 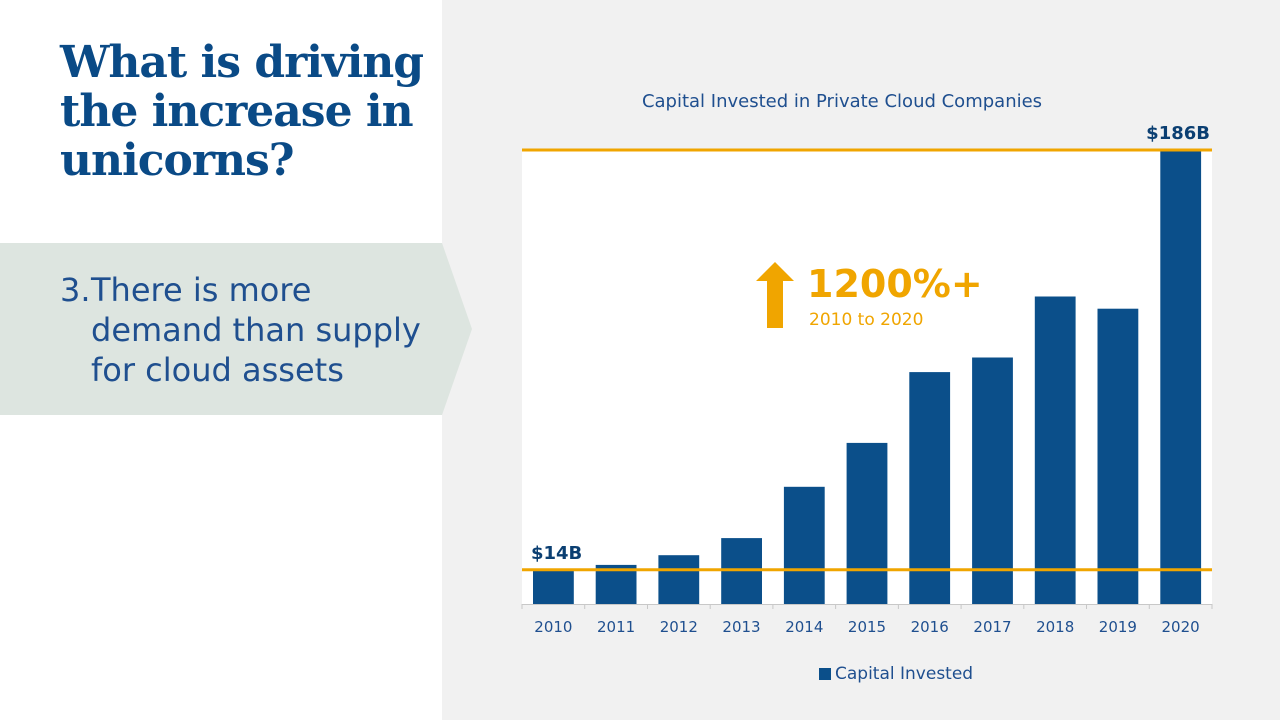 What do you see at coordinates (867, 627) in the screenshot?
I see `x-tick-label: 2015` at bounding box center [867, 627].